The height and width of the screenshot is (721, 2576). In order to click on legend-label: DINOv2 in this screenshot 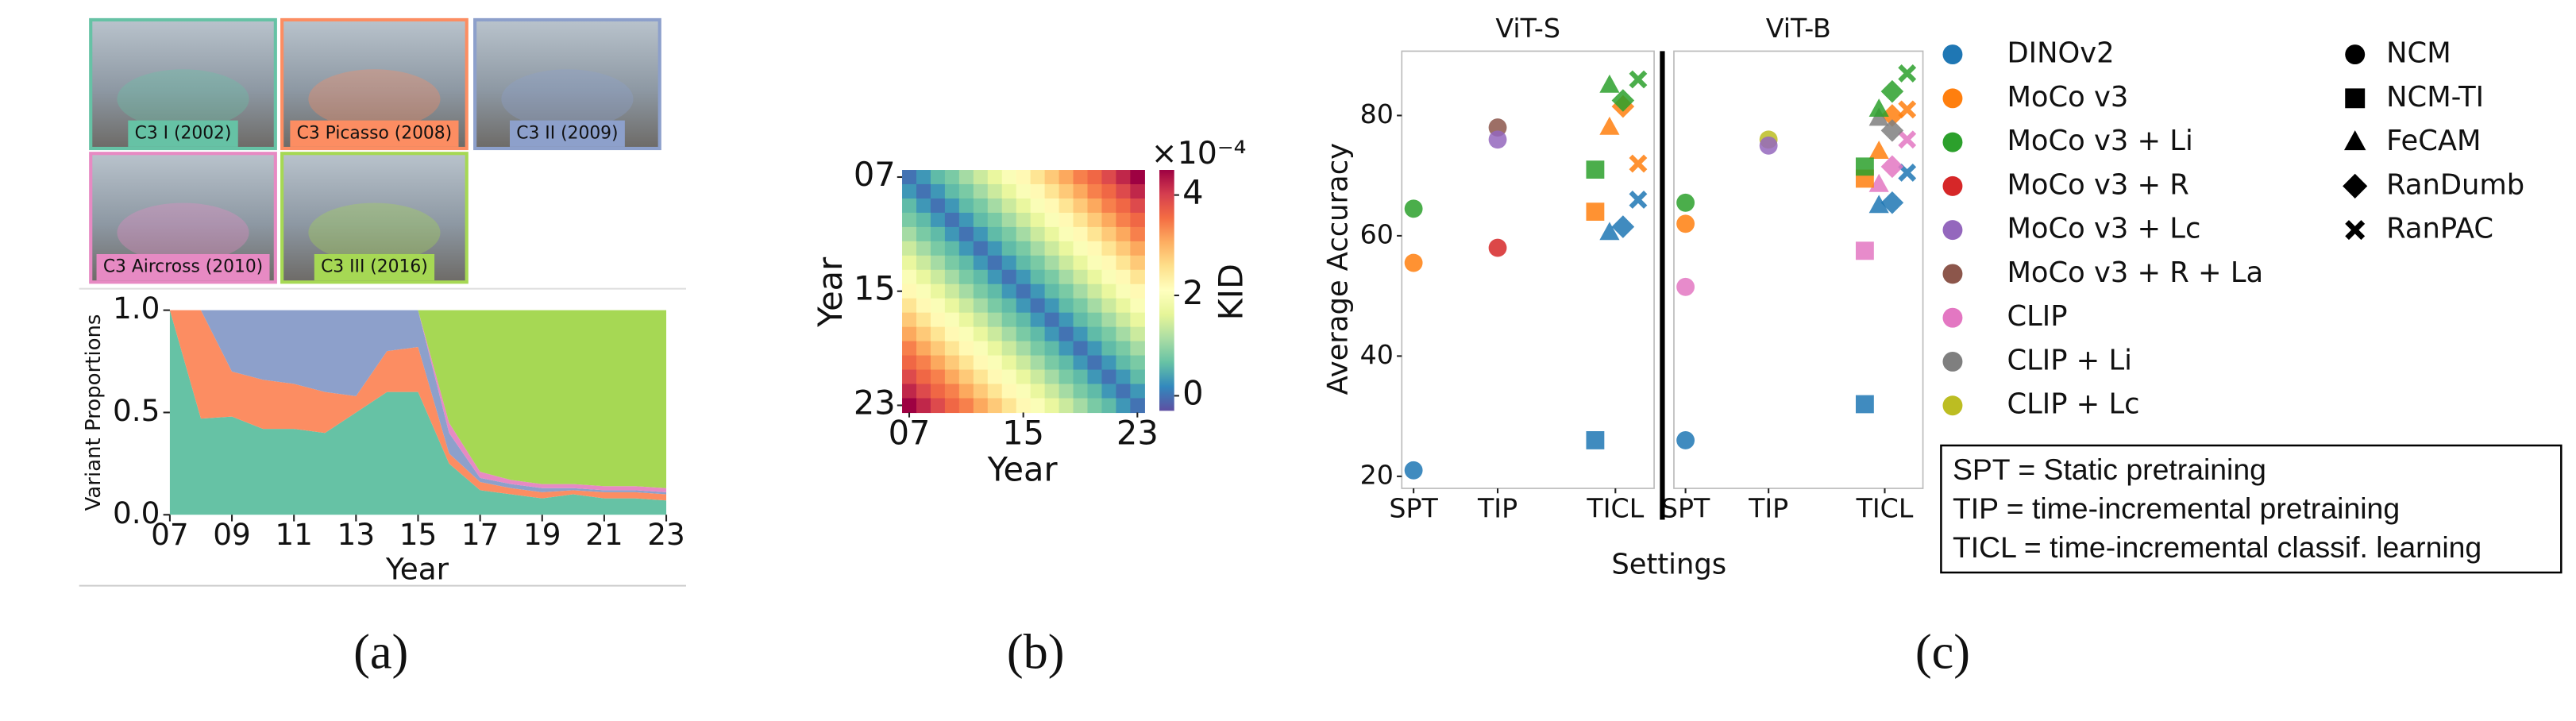, I will do `click(2060, 53)`.